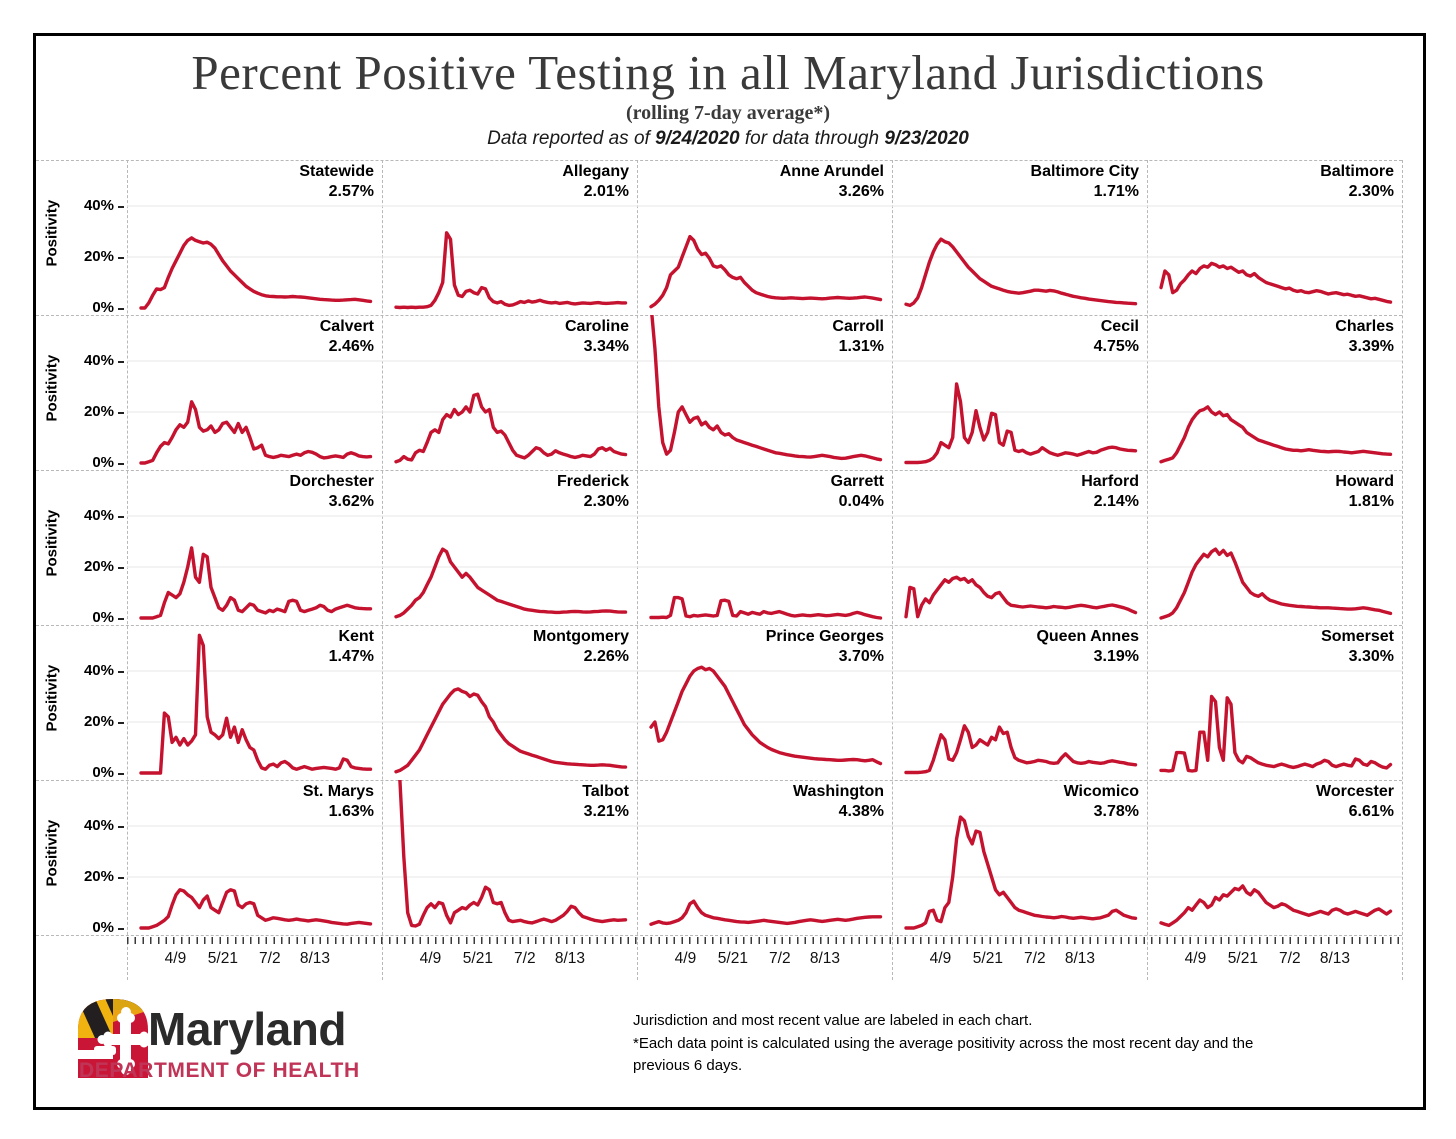  What do you see at coordinates (1371, 346) in the screenshot?
I see `latest-value-label: 3.39%` at bounding box center [1371, 346].